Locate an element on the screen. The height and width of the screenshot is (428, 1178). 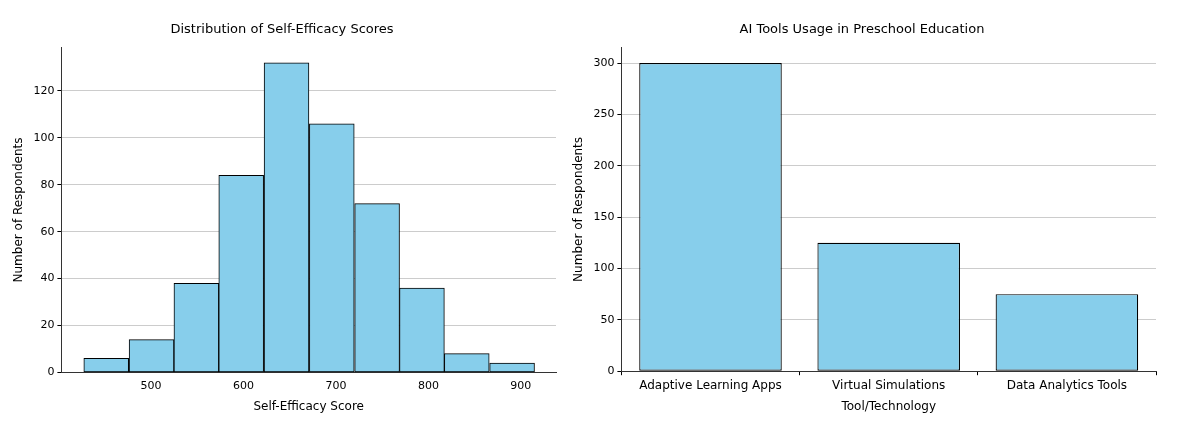
x-tick-label: Adaptive Learning Apps is located at coordinates (710, 384).